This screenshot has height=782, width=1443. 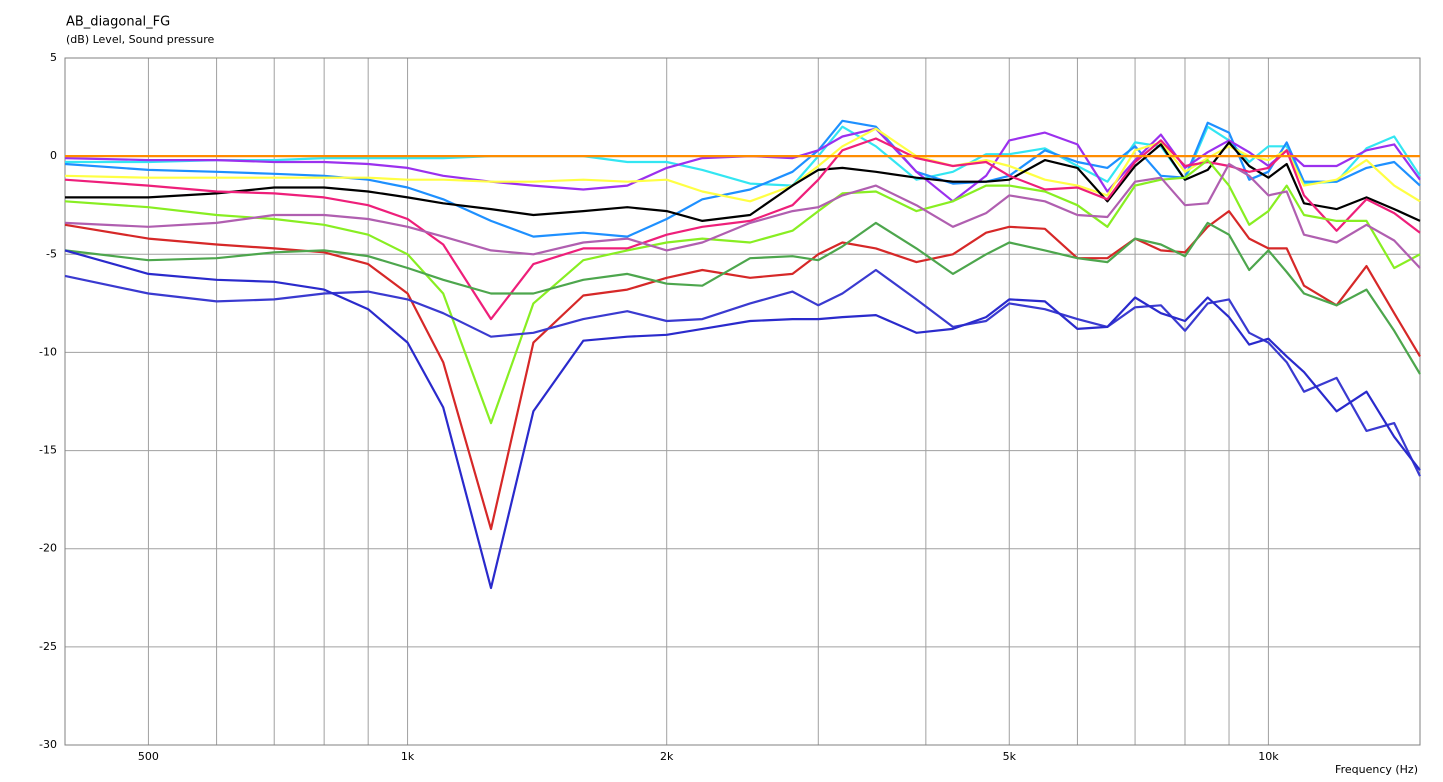 What do you see at coordinates (48, 351) in the screenshot?
I see `y-tick-label: -10` at bounding box center [48, 351].